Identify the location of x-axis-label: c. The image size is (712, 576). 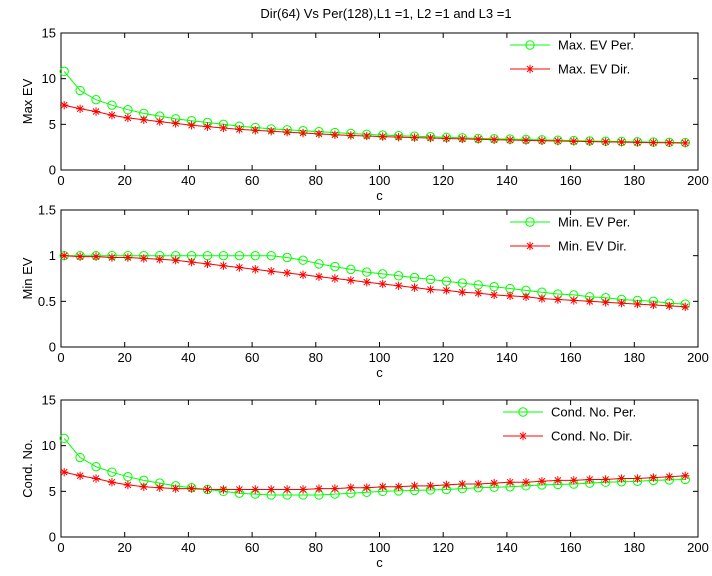
(379, 195).